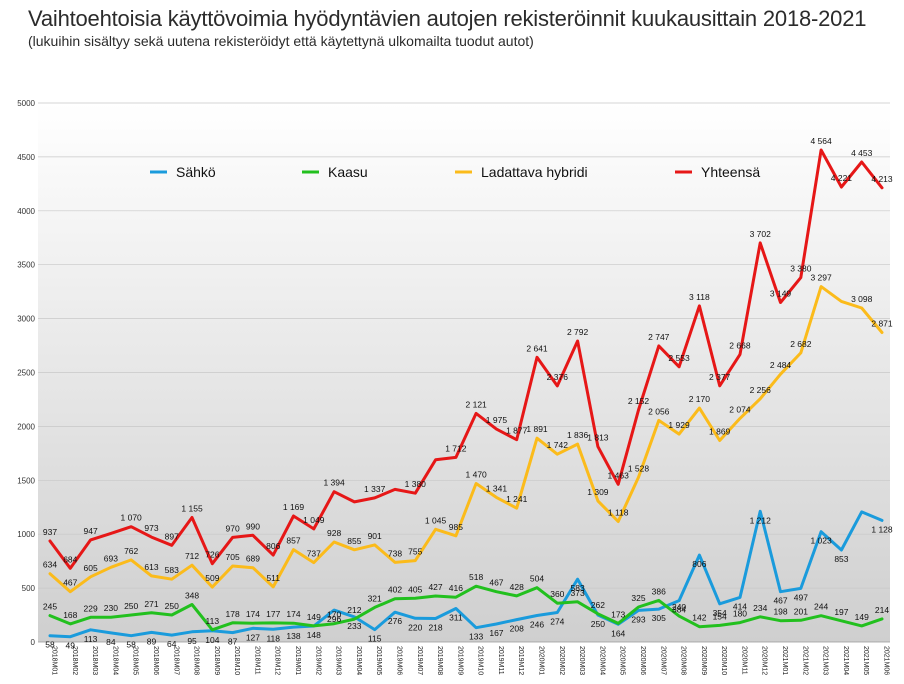  What do you see at coordinates (598, 492) in the screenshot?
I see `data-label: 1 309` at bounding box center [598, 492].